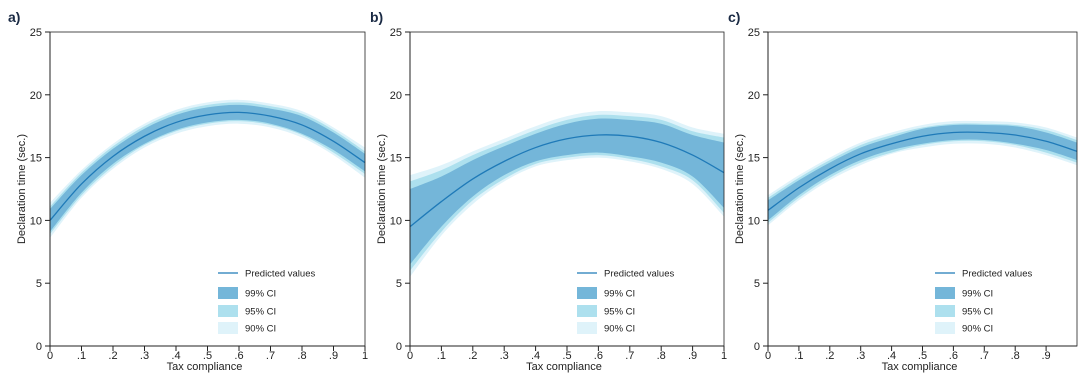 Image resolution: width=1078 pixels, height=374 pixels. I want to click on panel-label: c), so click(734, 17).